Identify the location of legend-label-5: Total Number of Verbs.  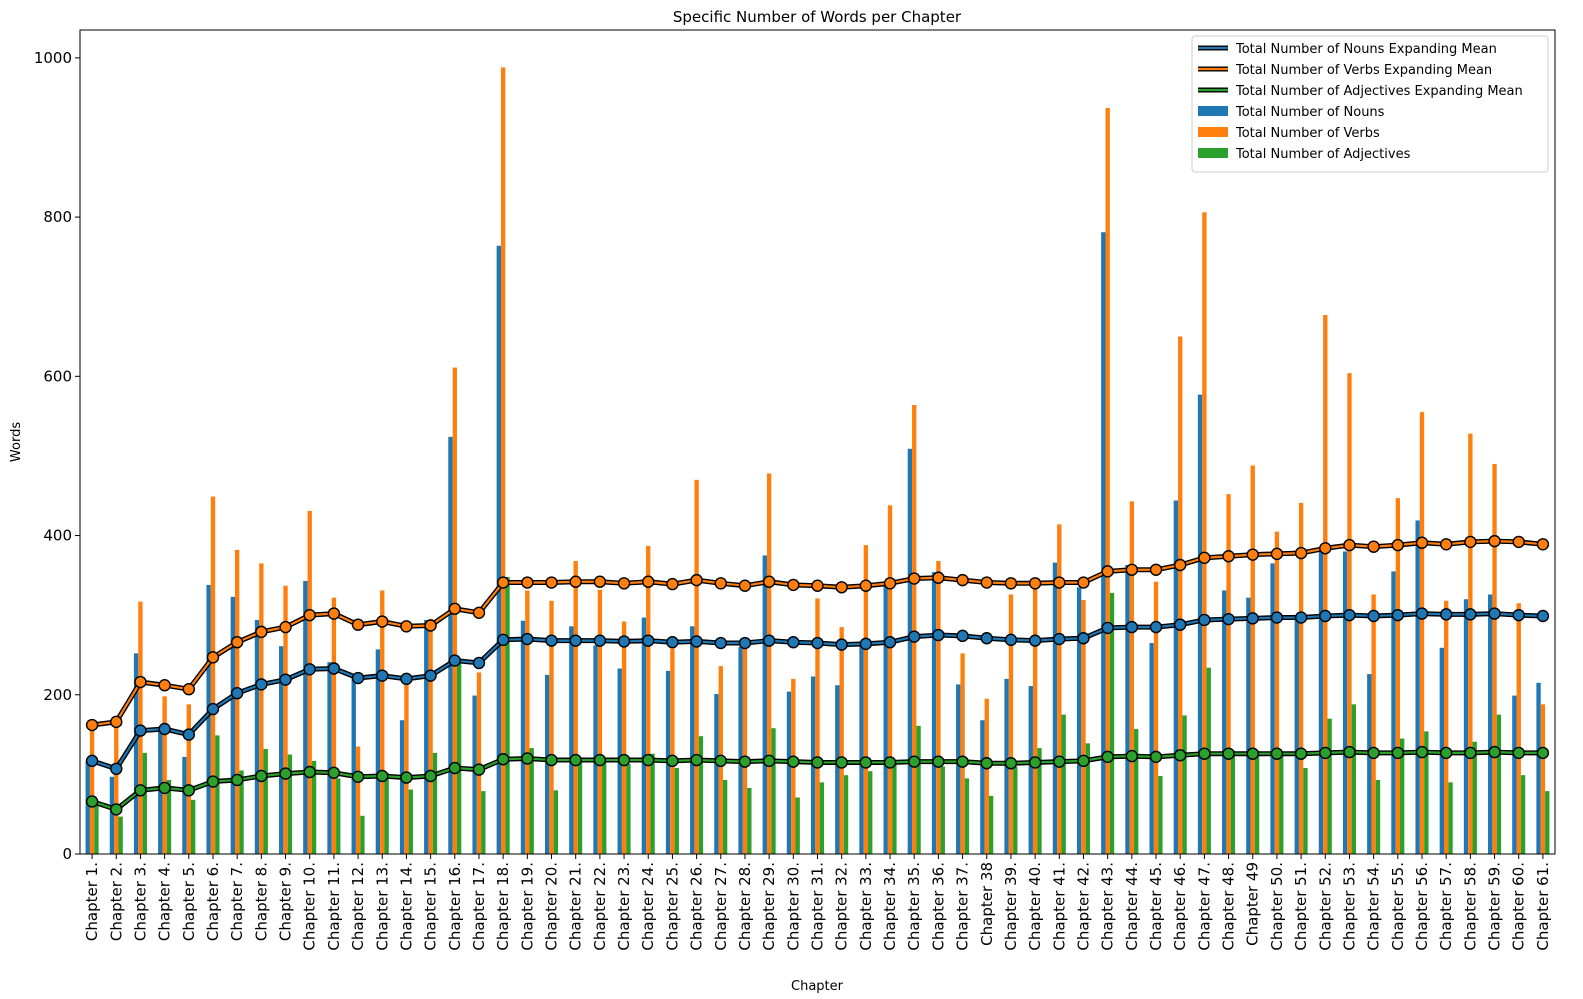
(1307, 133).